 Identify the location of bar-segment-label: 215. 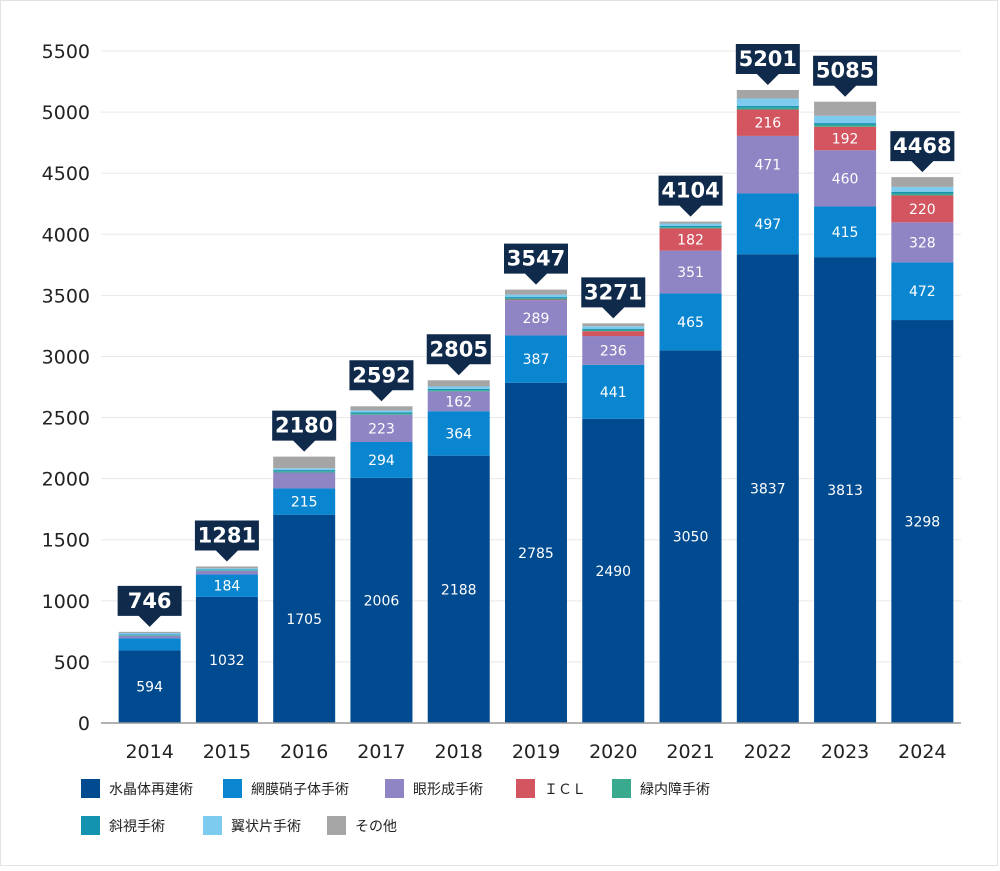
(304, 503).